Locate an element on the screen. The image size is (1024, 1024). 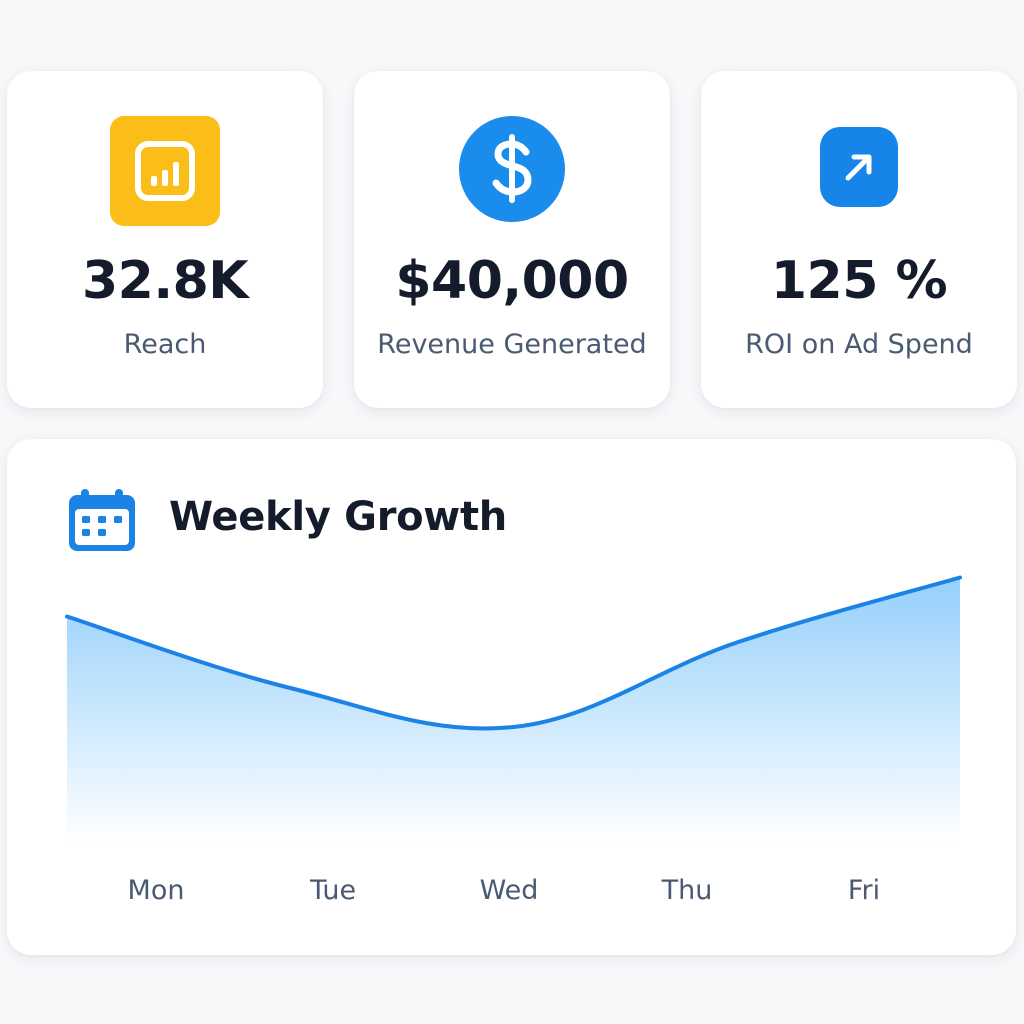
growth-line is located at coordinates (513, 653).